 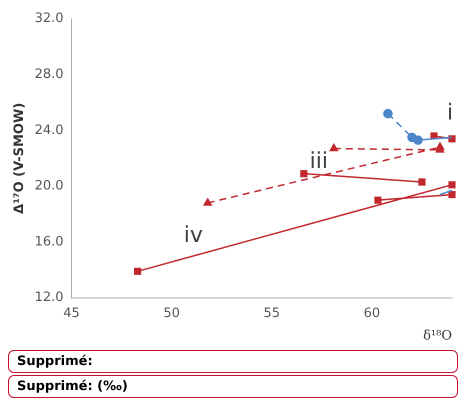 I want to click on text: Supprimé: (‰), so click(x=233, y=386).